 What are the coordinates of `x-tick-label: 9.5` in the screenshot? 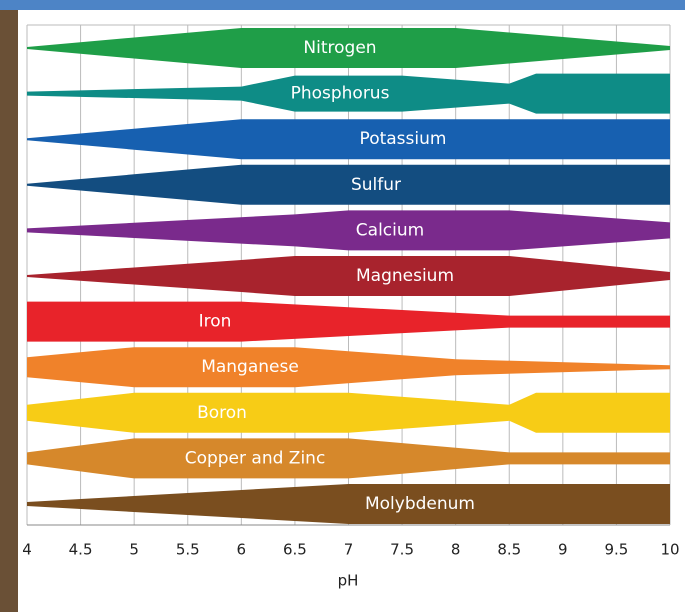 It's located at (616, 550).